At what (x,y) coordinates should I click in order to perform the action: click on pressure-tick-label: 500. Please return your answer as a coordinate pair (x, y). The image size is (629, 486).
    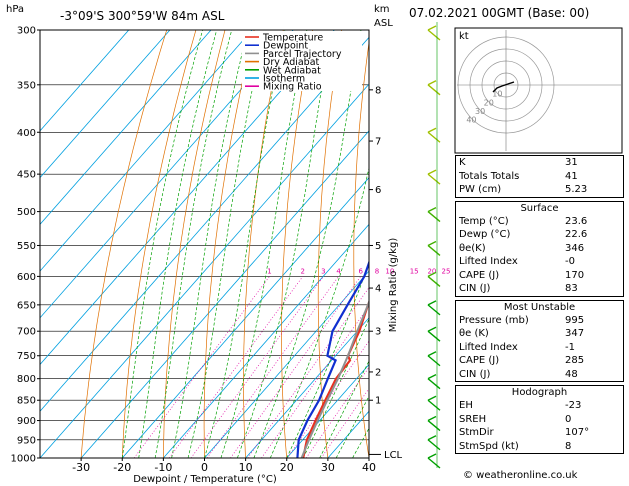
    Looking at the image, I should click on (26, 212).